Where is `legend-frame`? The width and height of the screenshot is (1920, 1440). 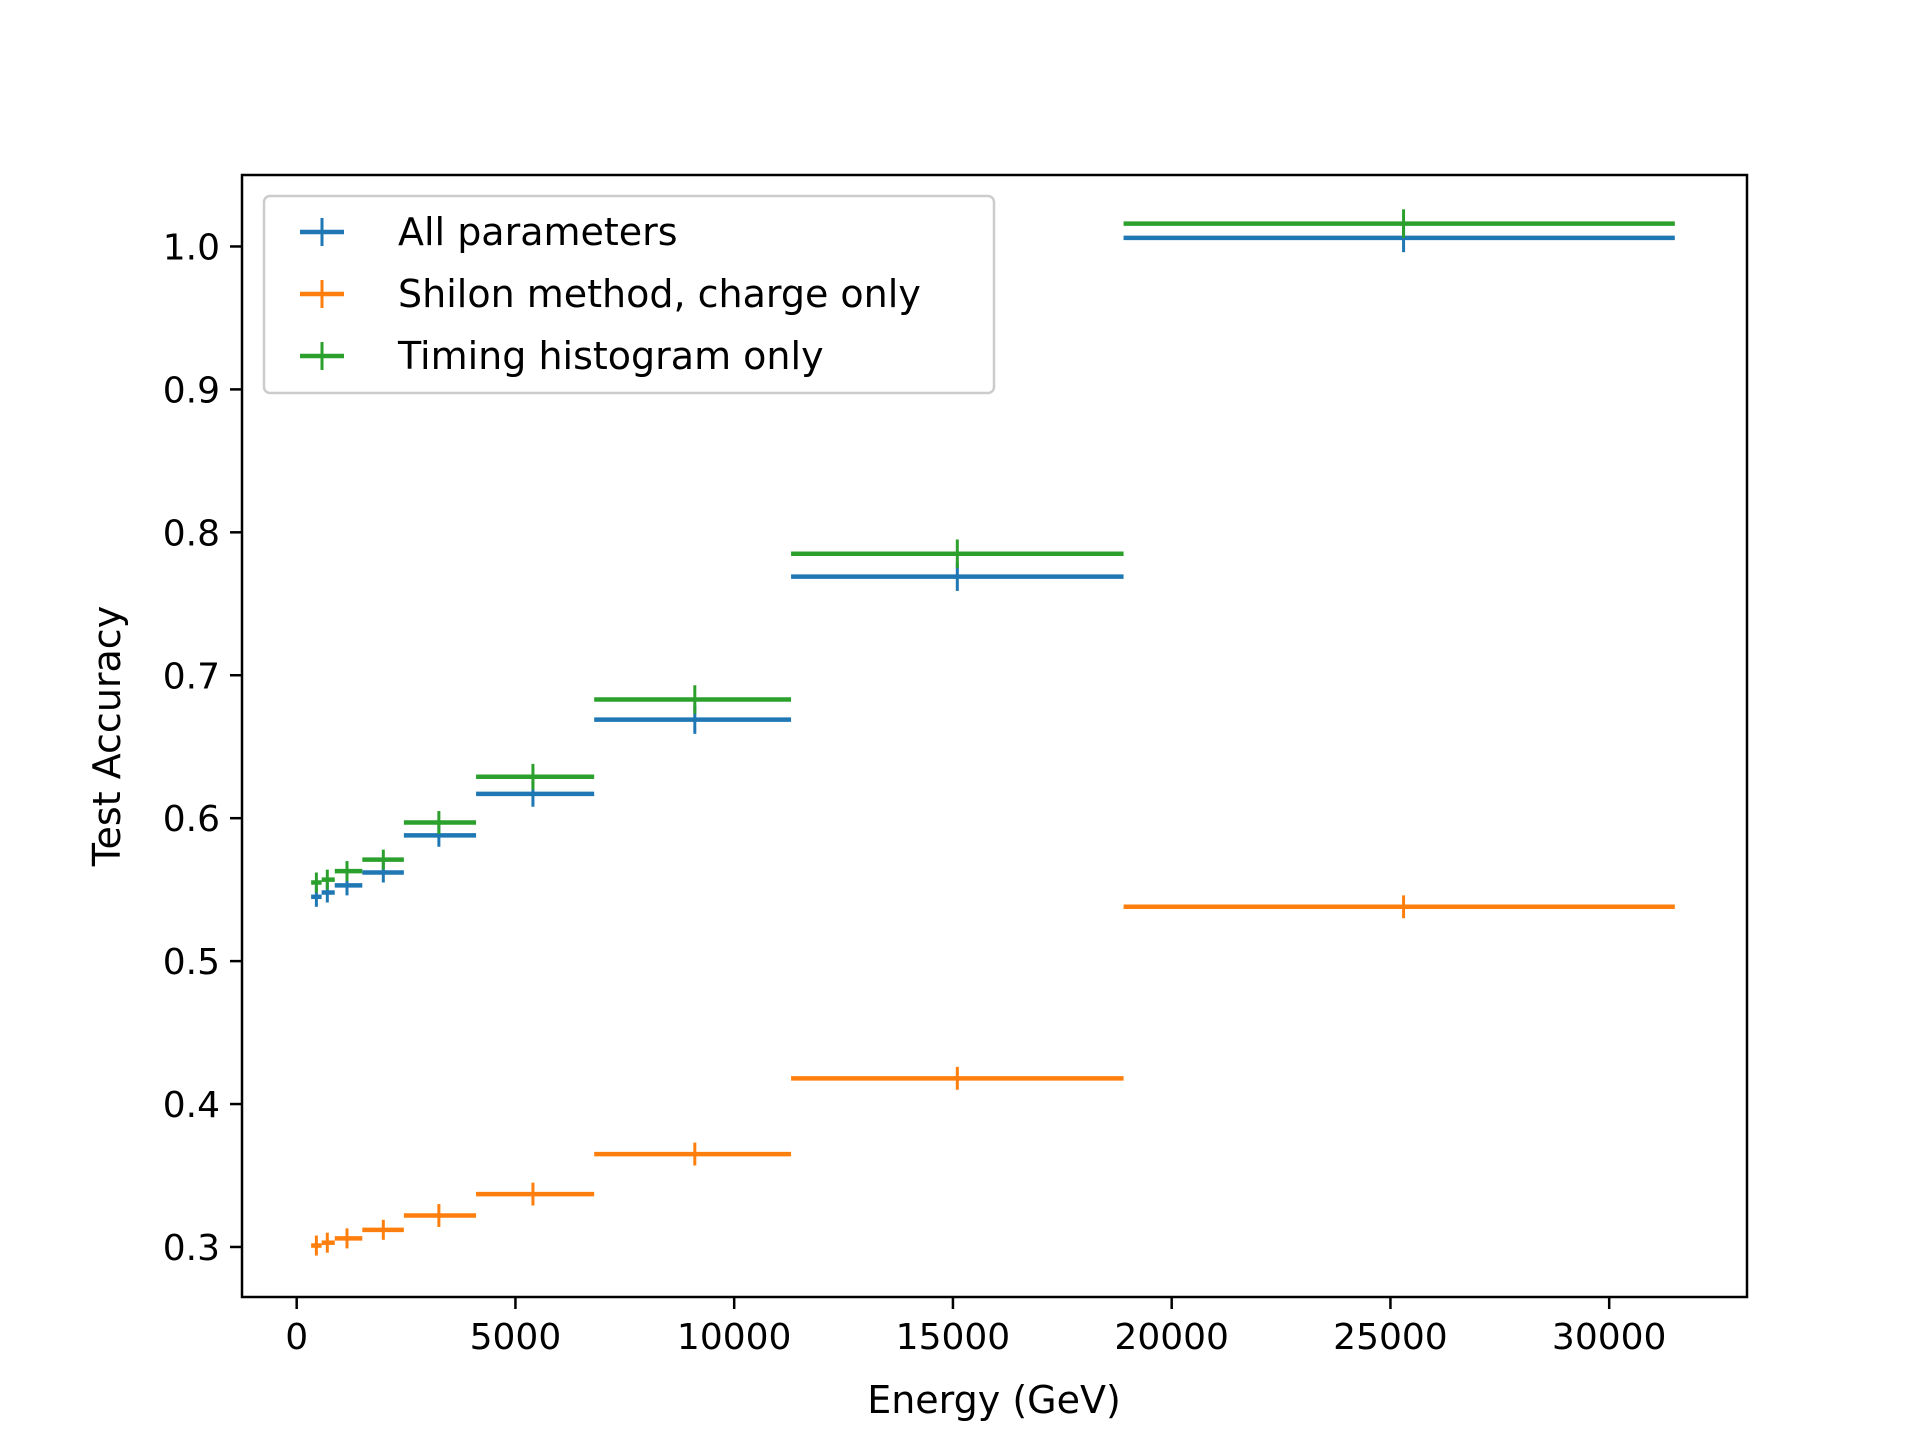
legend-frame is located at coordinates (629, 294).